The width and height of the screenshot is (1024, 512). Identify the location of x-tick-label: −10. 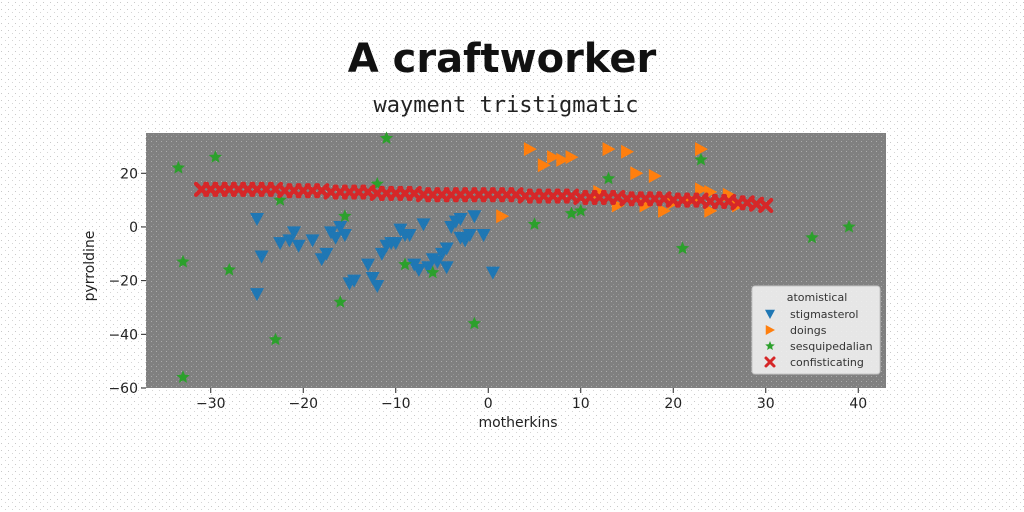
(396, 404).